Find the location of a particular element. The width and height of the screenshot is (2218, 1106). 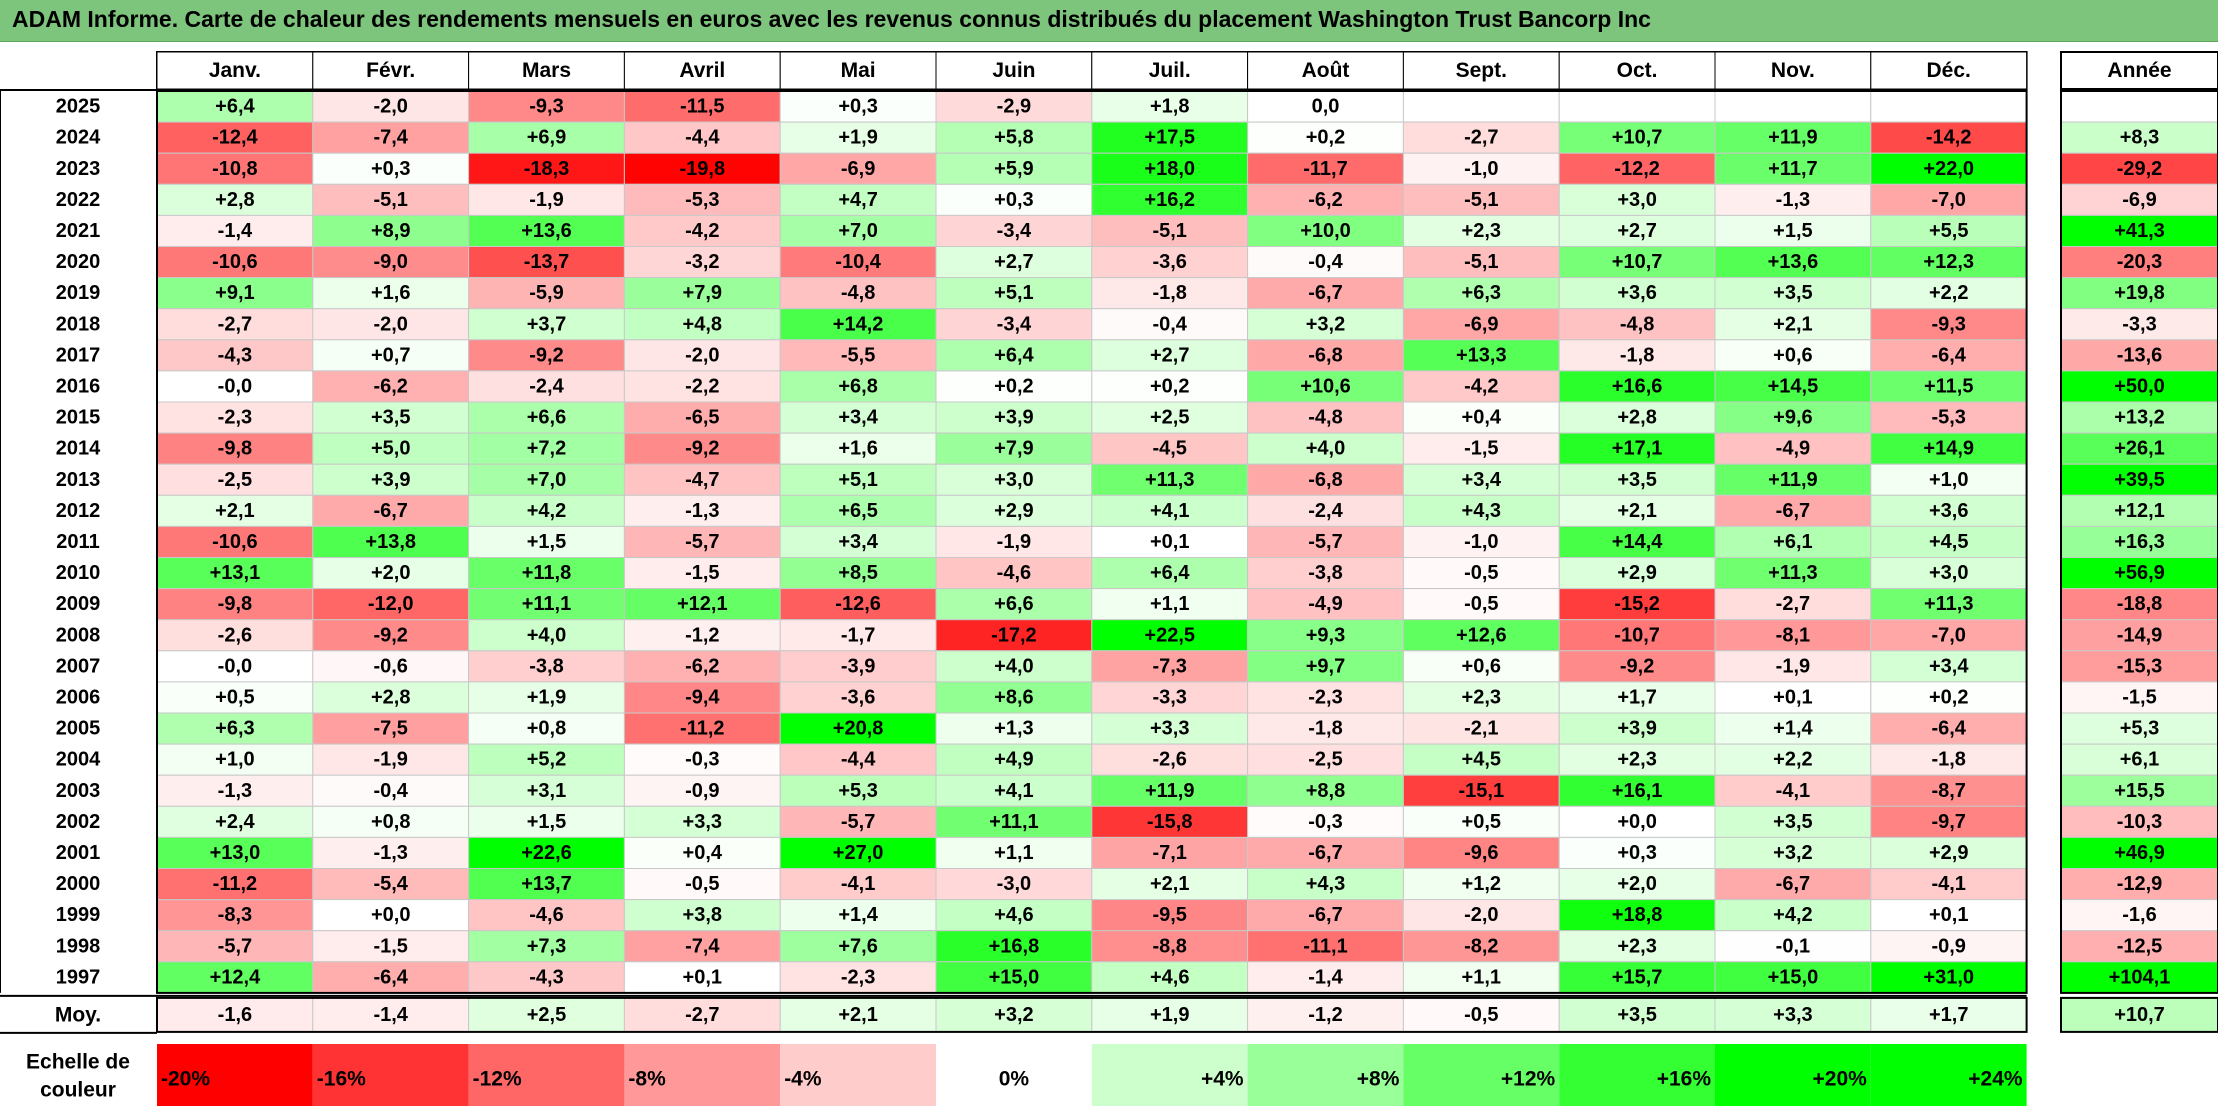

month-header-label: Sept. is located at coordinates (1481, 70).